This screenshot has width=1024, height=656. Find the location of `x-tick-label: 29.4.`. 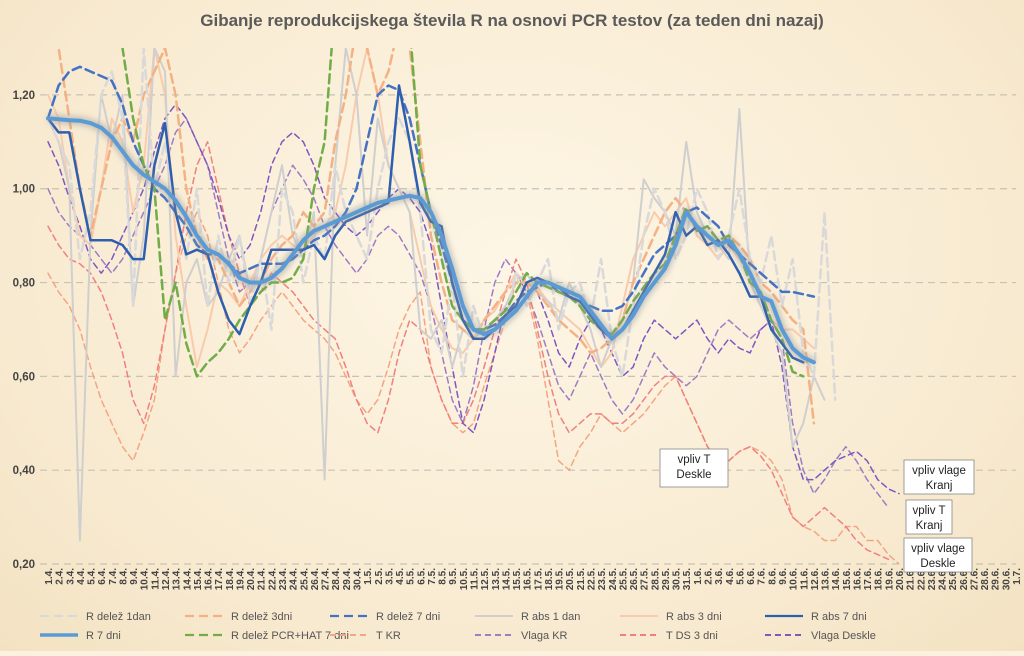

x-tick-label: 29.4. is located at coordinates (347, 579).